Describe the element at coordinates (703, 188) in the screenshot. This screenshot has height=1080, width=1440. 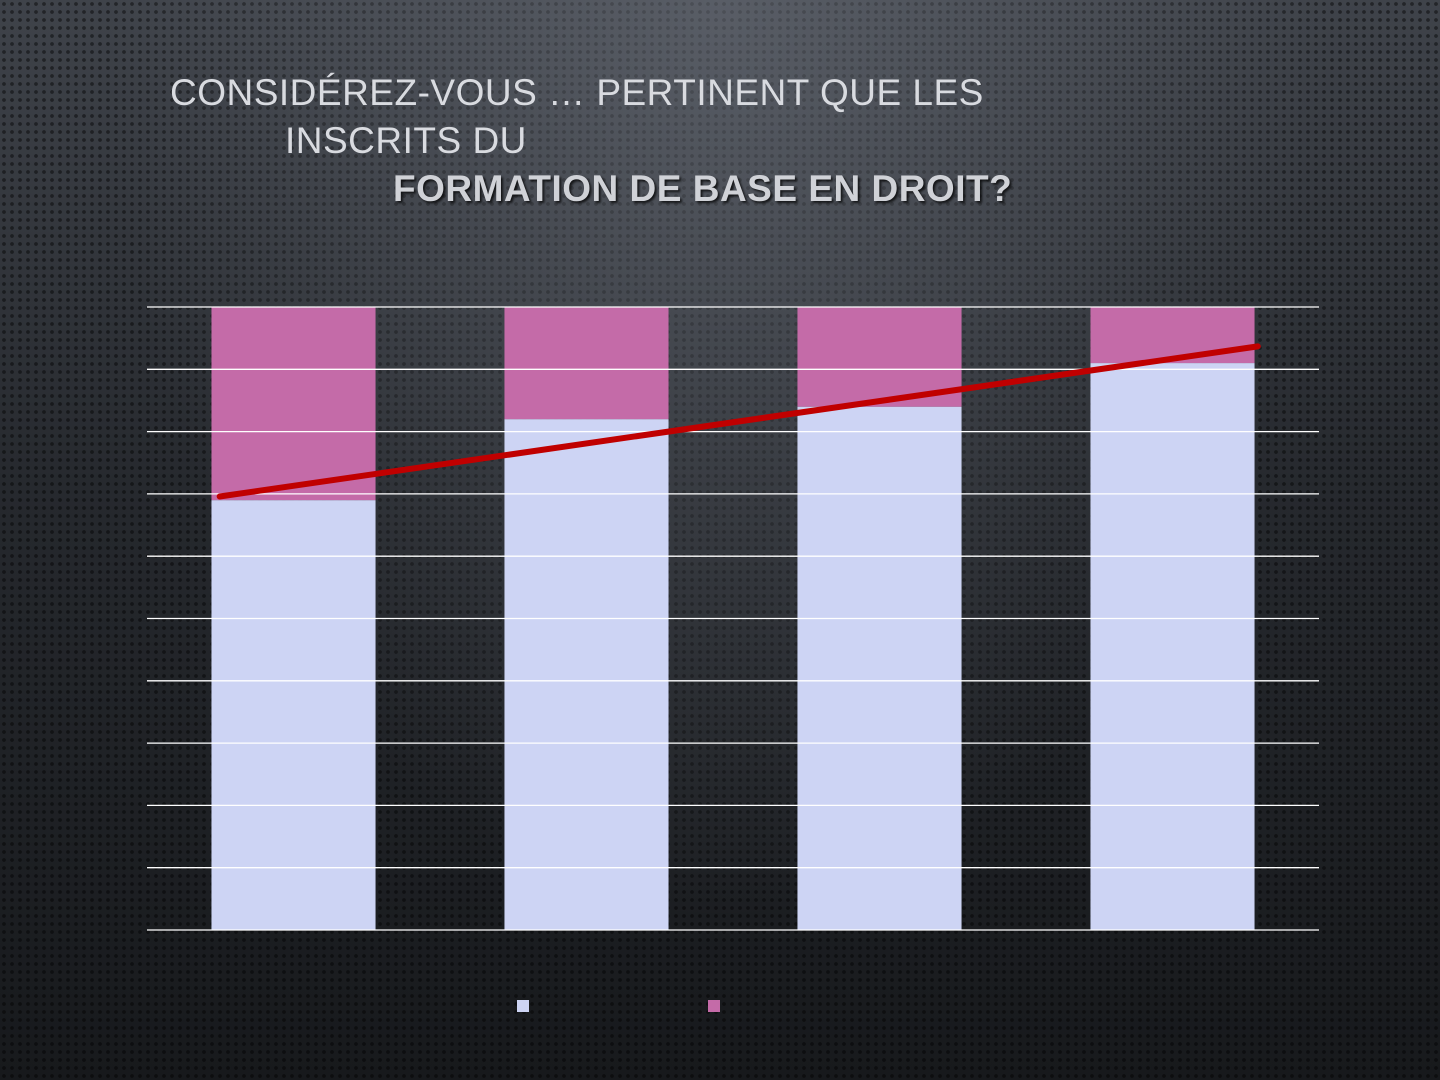
I see `title-line-3: FORMATION DE BASE EN DROIT?` at that location.